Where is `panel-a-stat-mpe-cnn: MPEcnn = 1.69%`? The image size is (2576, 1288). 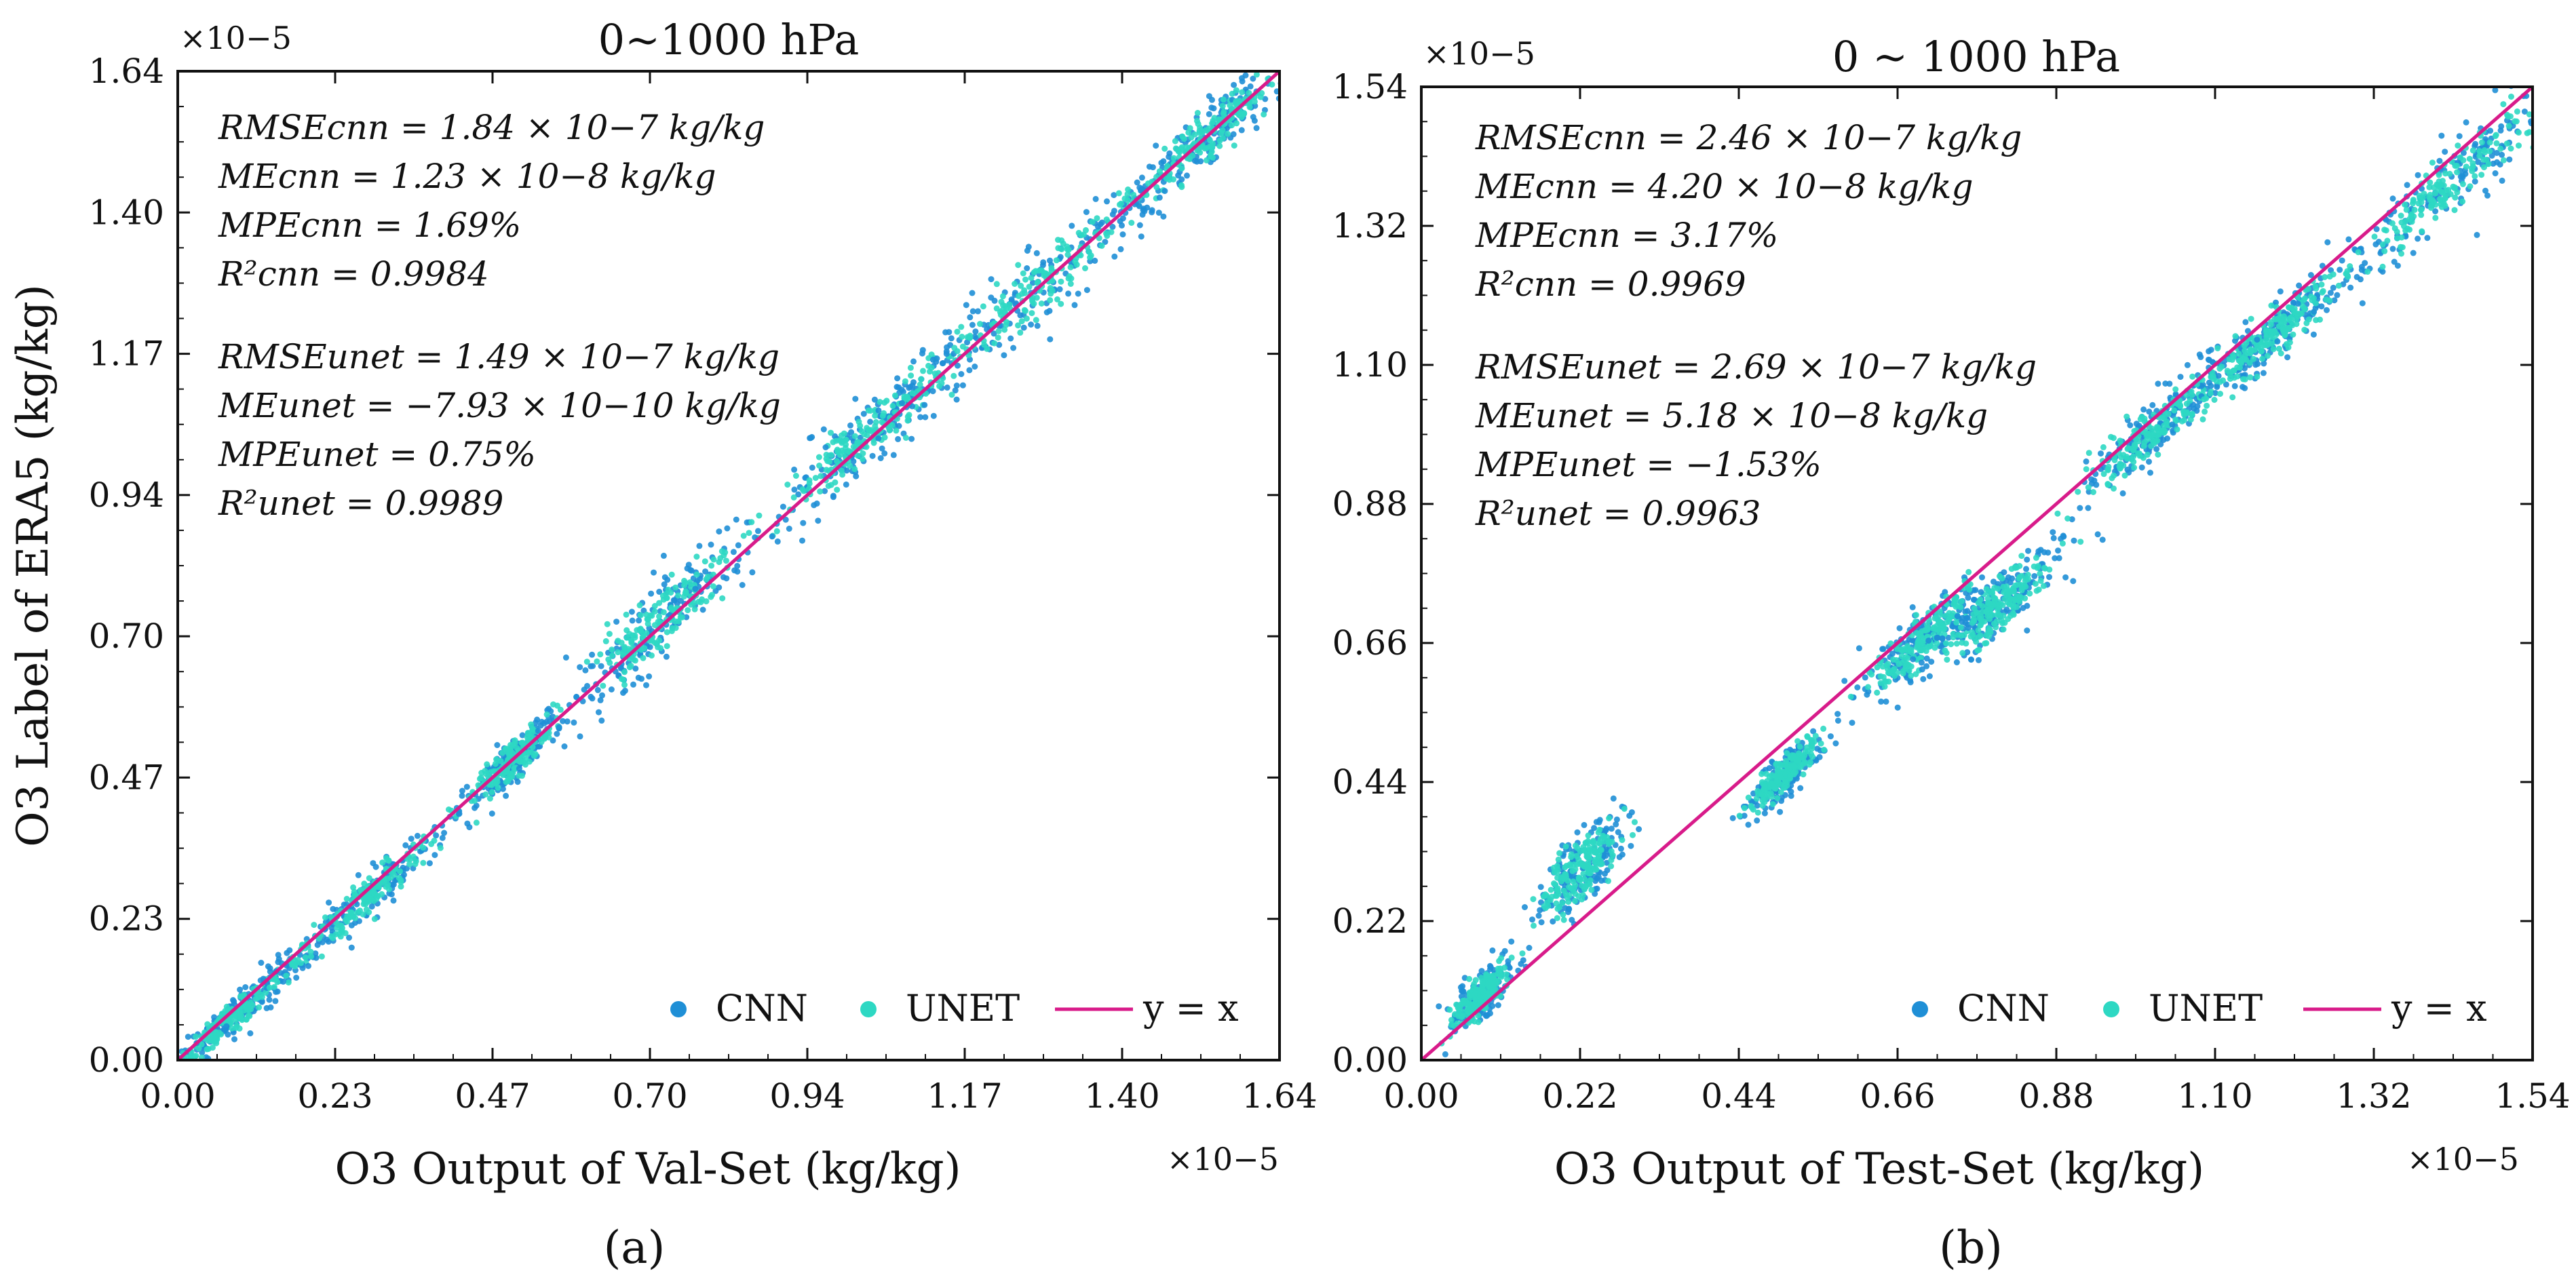
panel-a-stat-mpe-cnn: MPEcnn = 1.69% is located at coordinates (369, 225).